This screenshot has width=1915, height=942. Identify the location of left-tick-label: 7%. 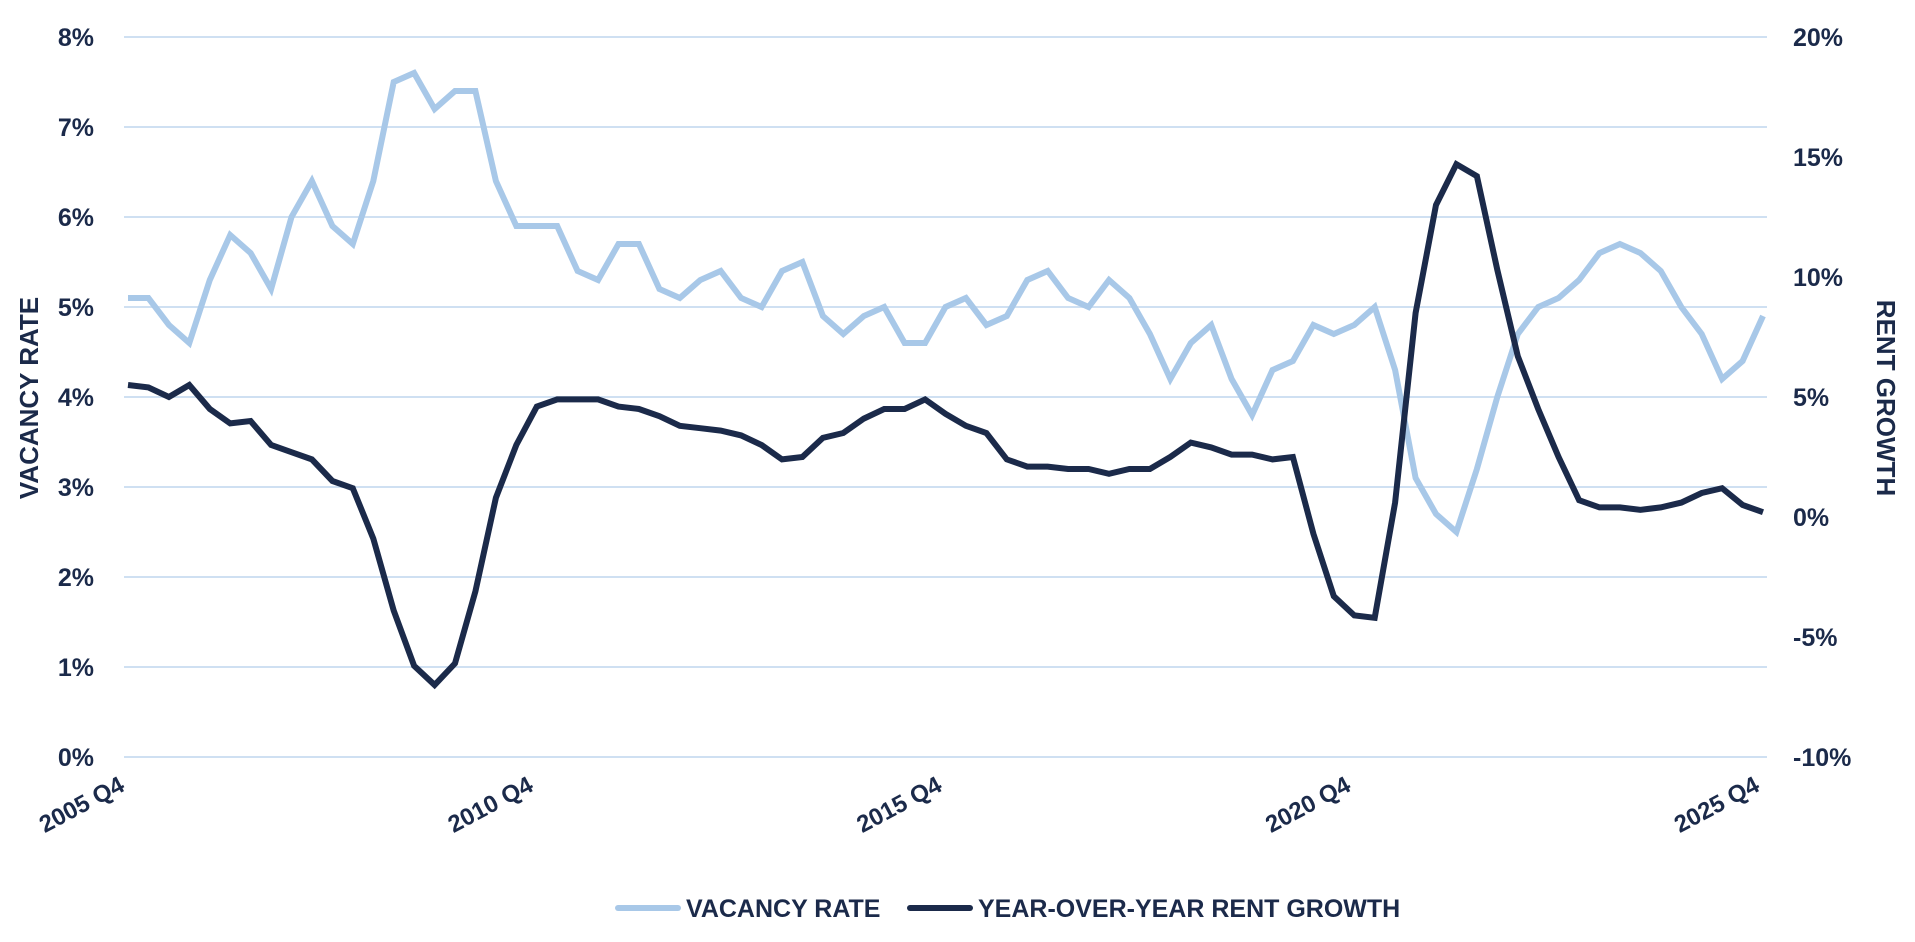
(76, 128).